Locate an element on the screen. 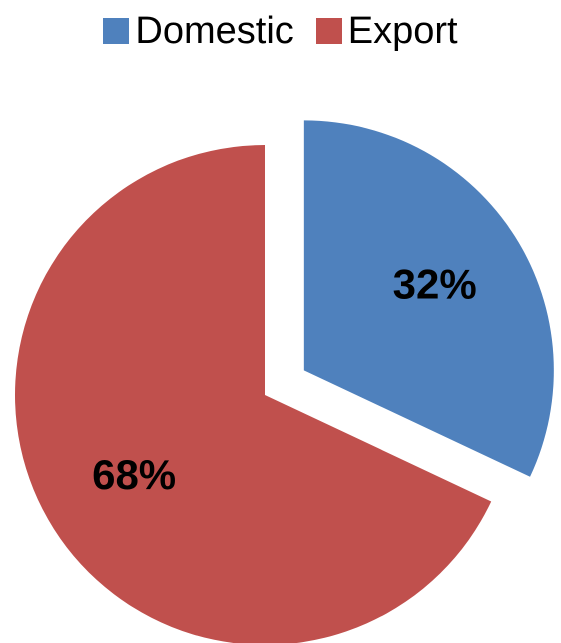  data-label-export: 68% is located at coordinates (134, 474).